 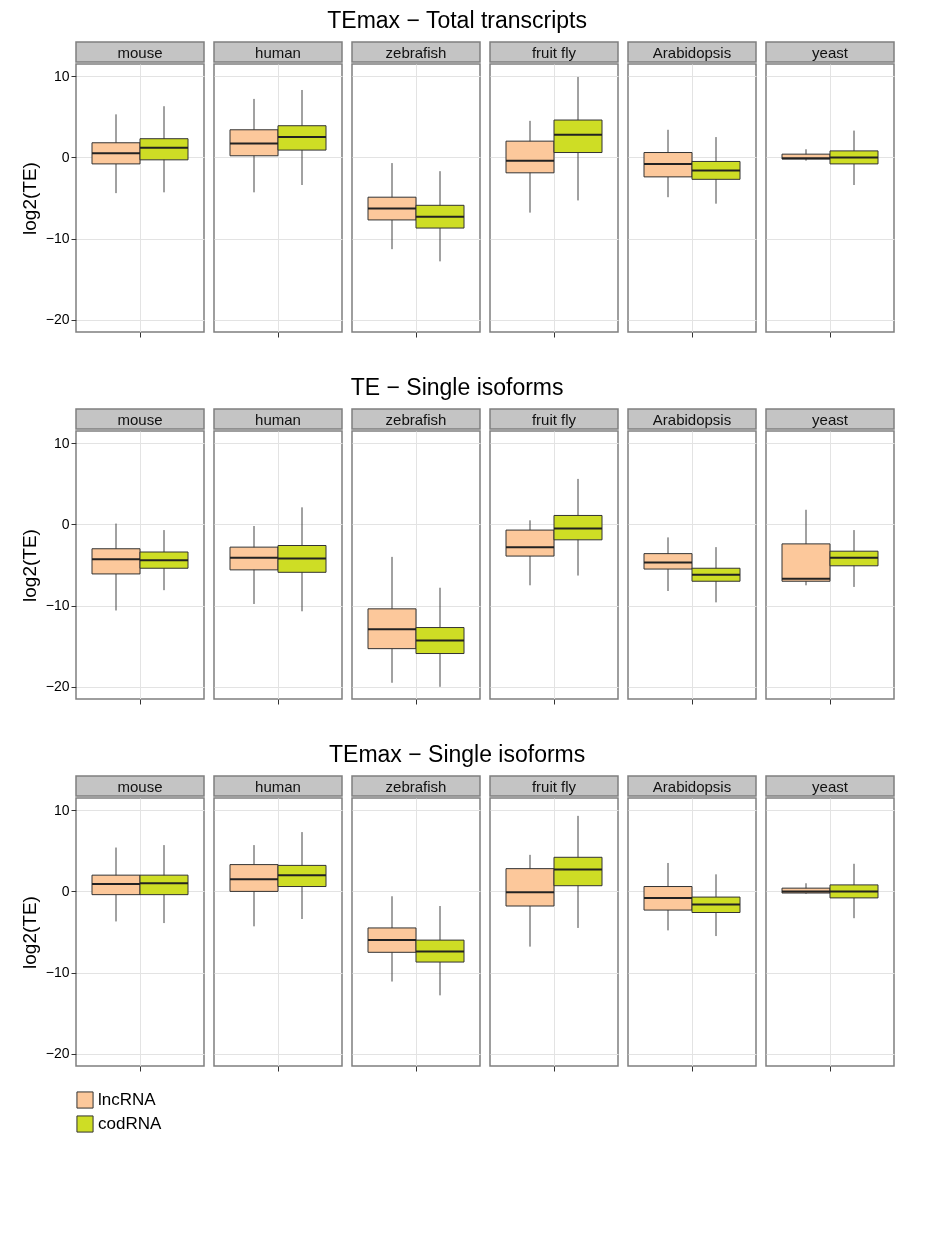 What do you see at coordinates (130, 1123) in the screenshot?
I see `legend-label: codRNA` at bounding box center [130, 1123].